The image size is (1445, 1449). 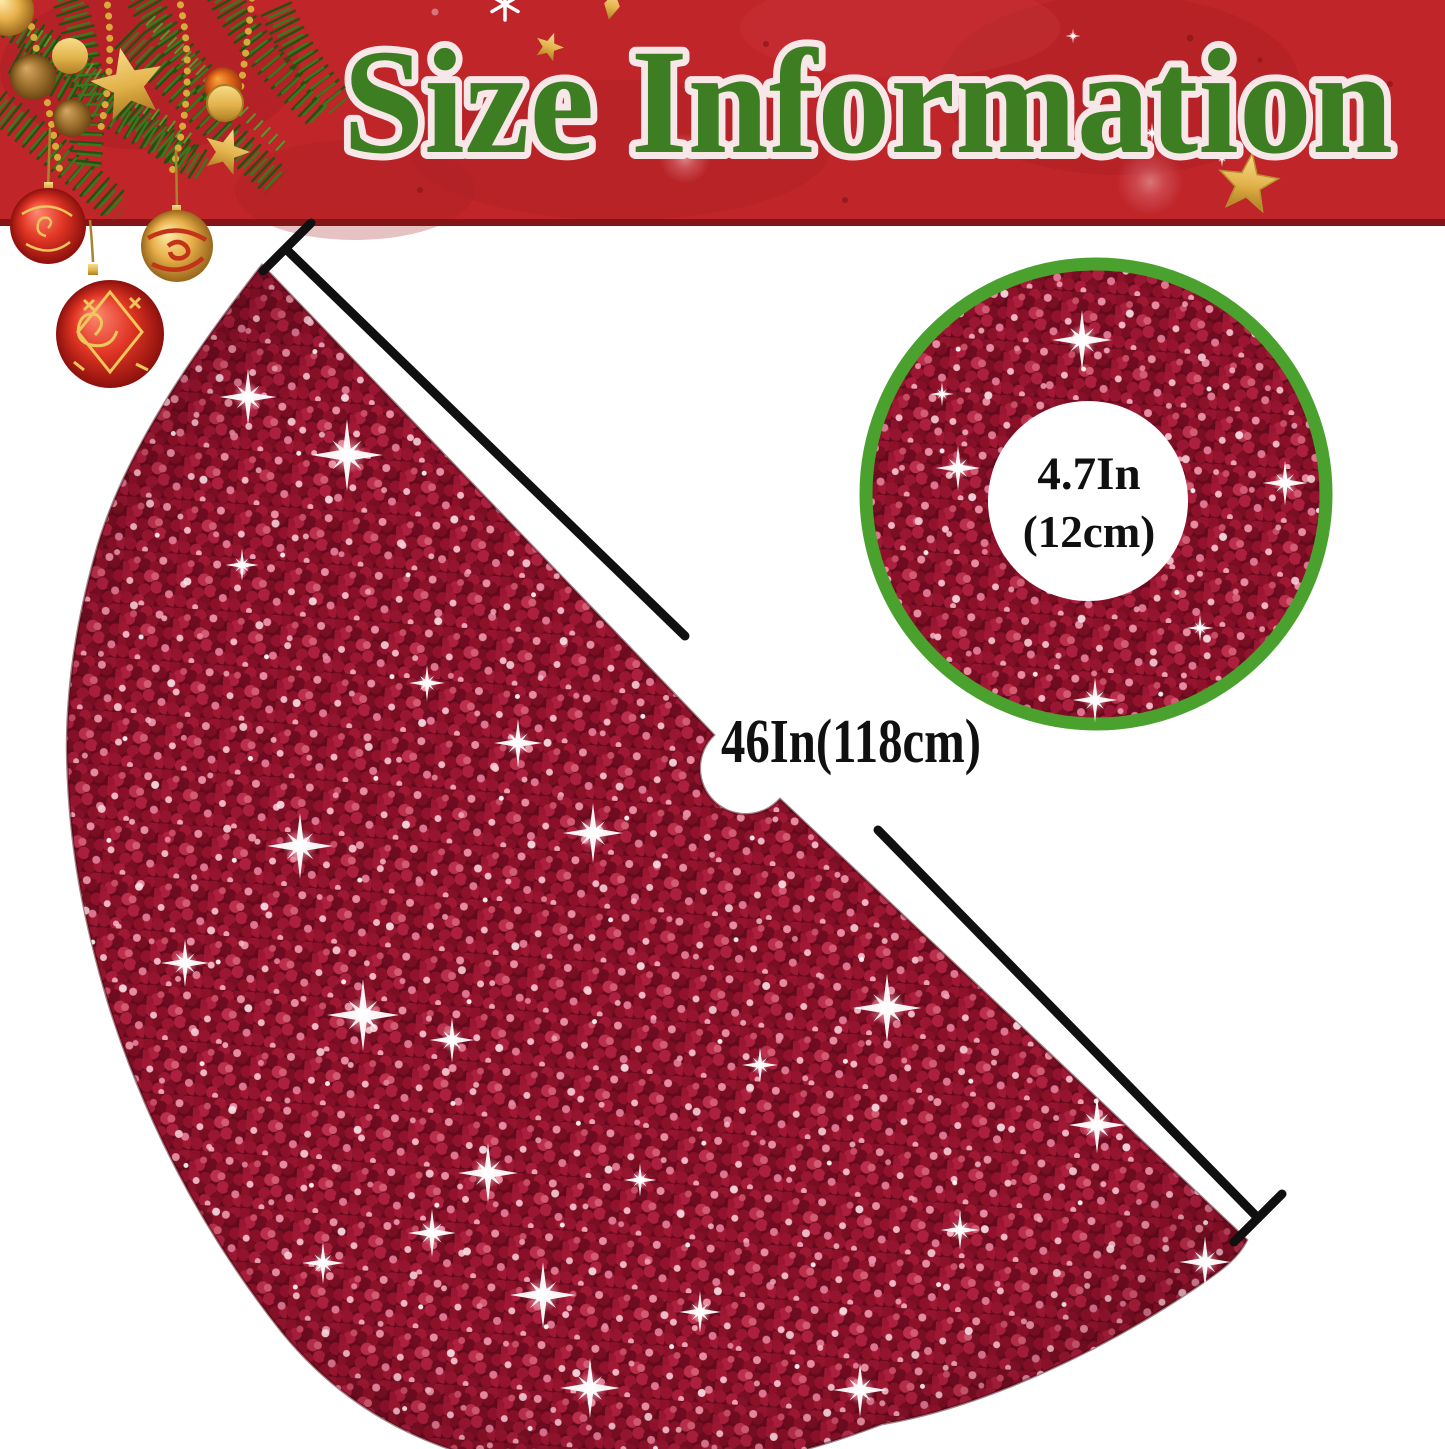 What do you see at coordinates (1068, 1024) in the screenshot?
I see `diameter-line-lower` at bounding box center [1068, 1024].